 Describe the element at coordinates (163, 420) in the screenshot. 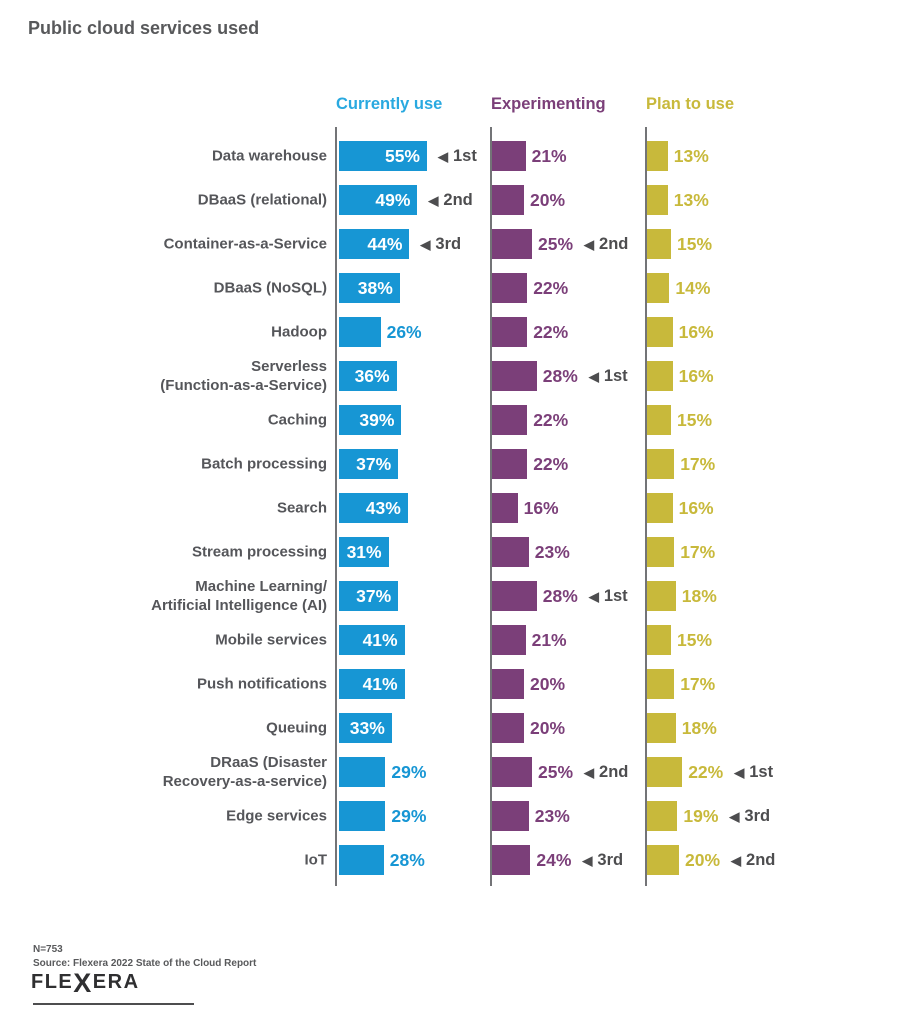

I see `category-label: Caching` at that location.